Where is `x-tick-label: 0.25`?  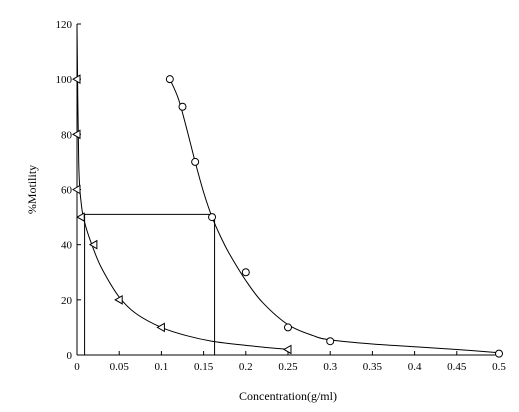
x-tick-label: 0.25 is located at coordinates (288, 367).